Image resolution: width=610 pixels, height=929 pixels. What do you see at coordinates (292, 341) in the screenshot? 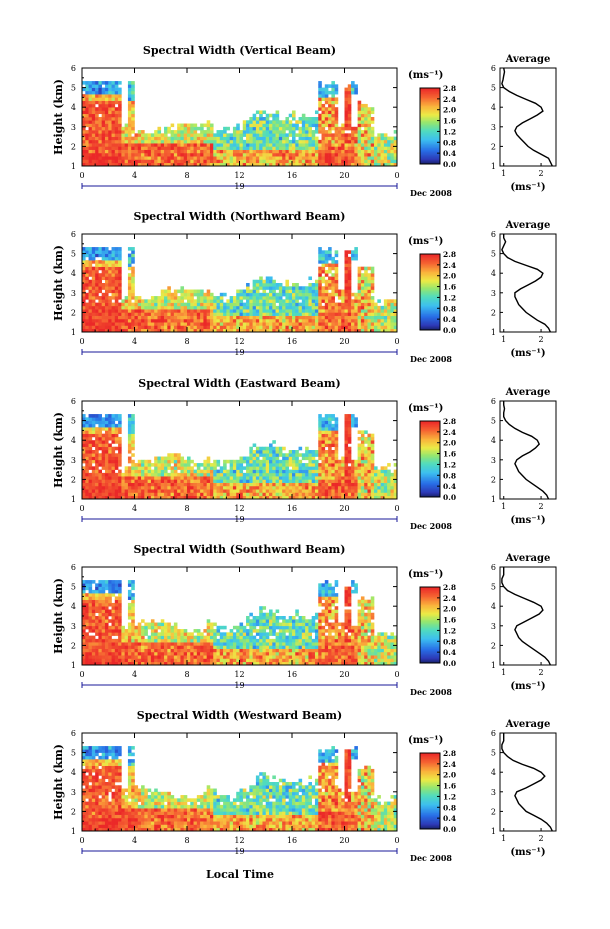
I see `x-tick-label: 16` at bounding box center [292, 341].